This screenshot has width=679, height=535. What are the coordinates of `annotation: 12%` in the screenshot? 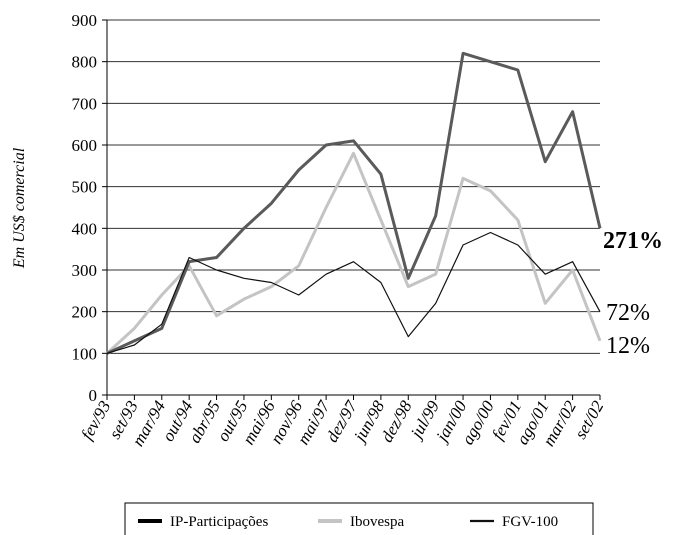 It's located at (628, 346).